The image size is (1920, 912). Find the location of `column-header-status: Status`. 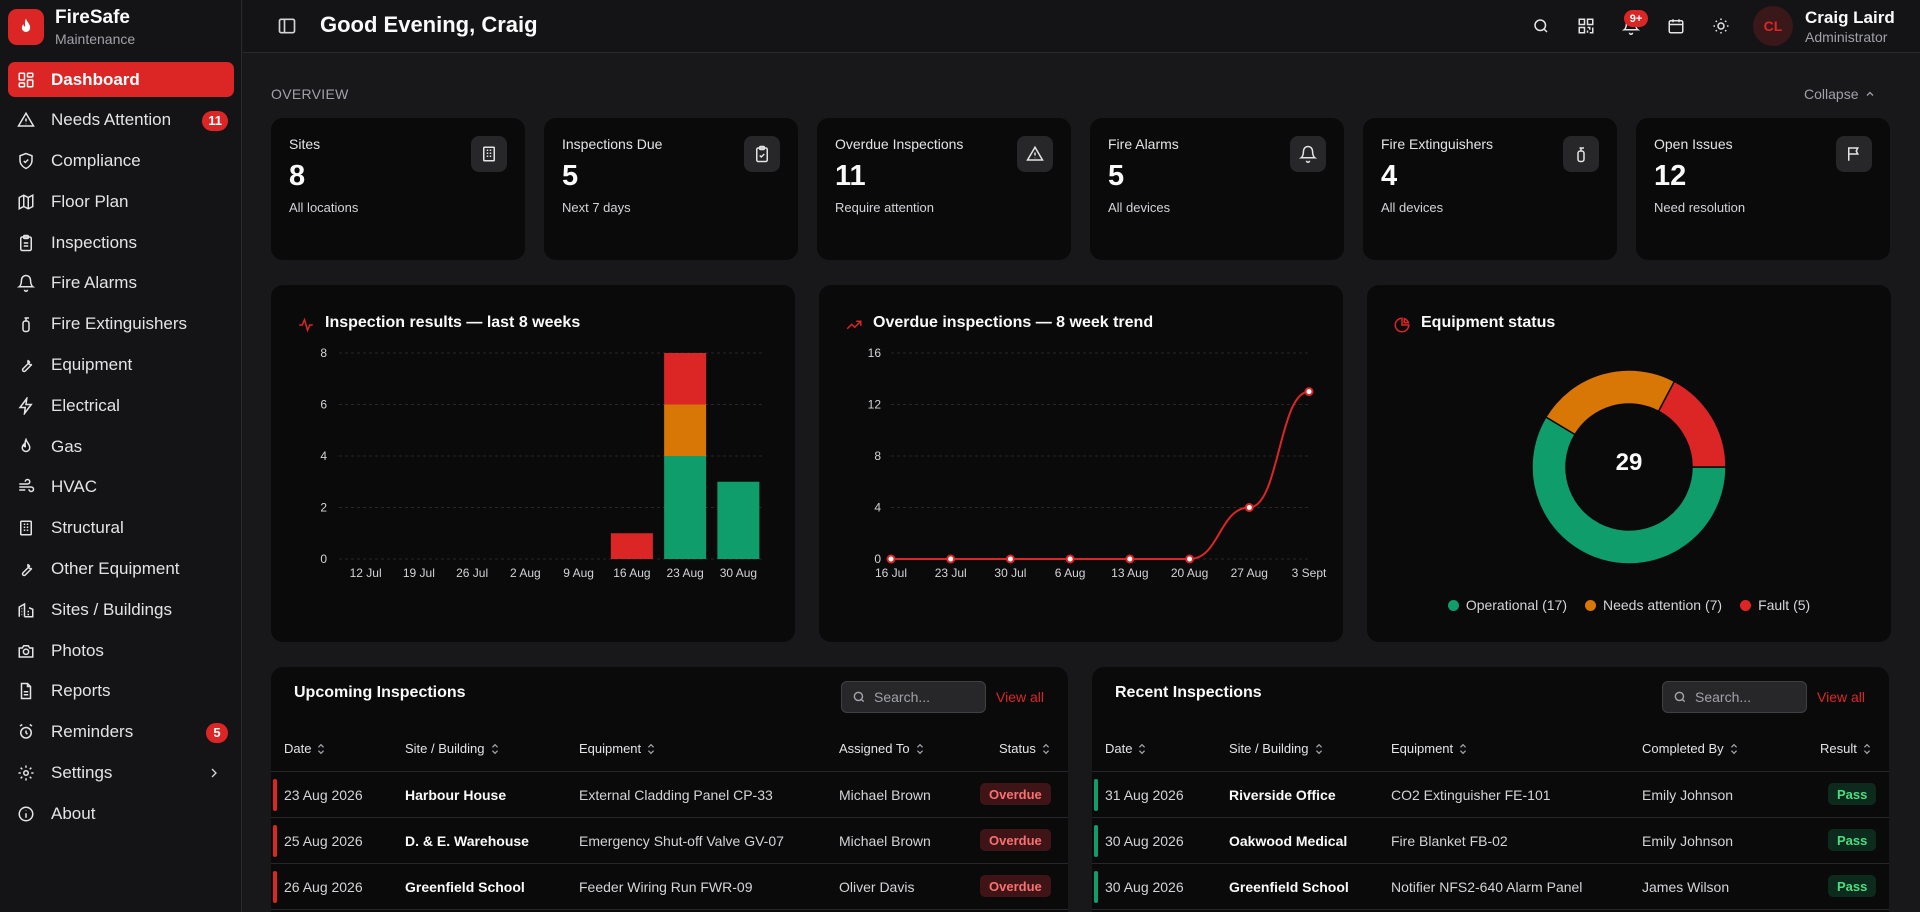

column-header-status: Status is located at coordinates (1025, 748).